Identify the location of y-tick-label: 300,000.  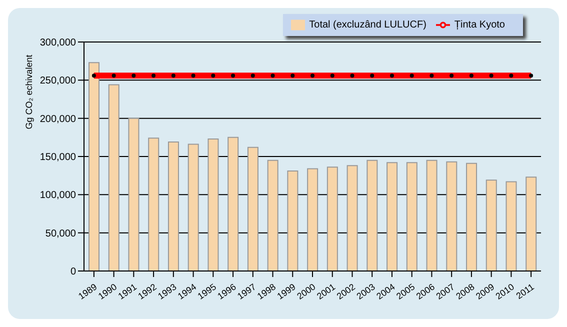
(58, 43).